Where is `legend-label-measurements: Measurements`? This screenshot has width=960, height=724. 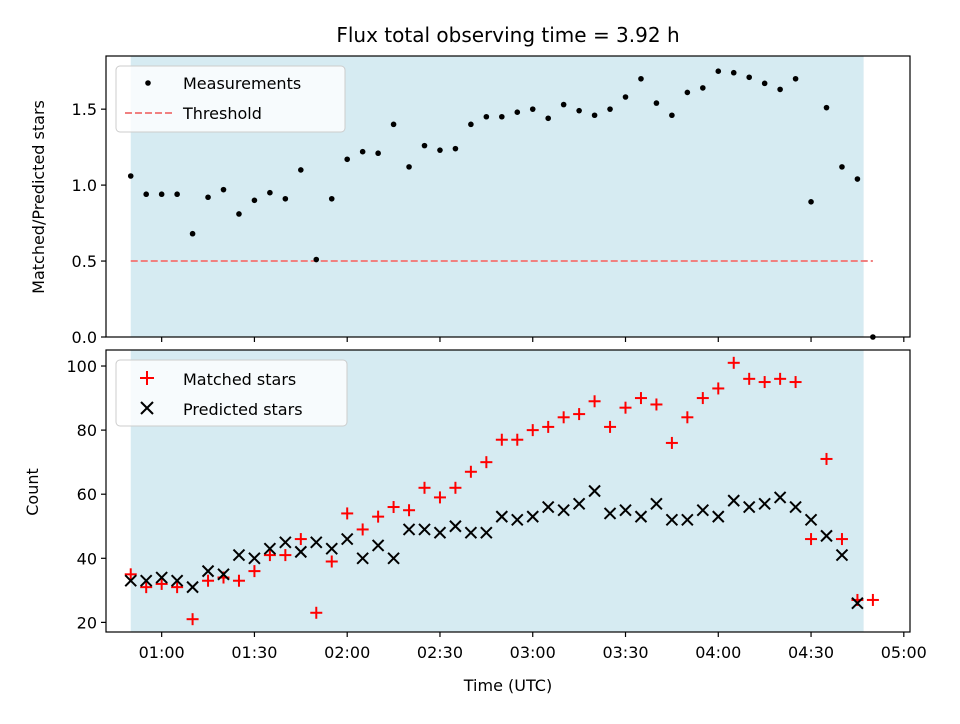
legend-label-measurements: Measurements is located at coordinates (242, 83).